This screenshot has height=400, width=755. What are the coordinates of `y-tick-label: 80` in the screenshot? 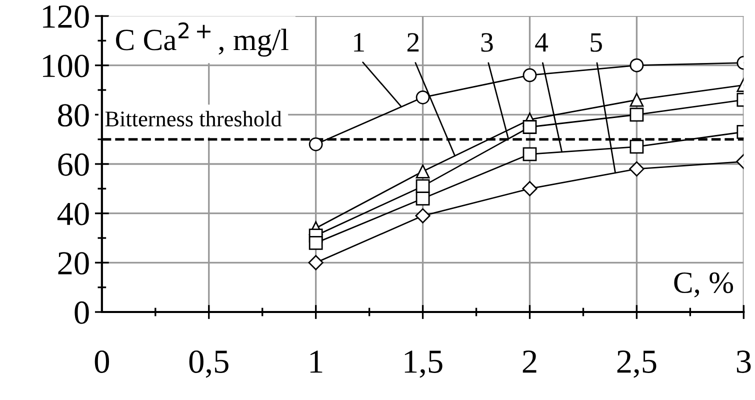 It's located at (73, 115).